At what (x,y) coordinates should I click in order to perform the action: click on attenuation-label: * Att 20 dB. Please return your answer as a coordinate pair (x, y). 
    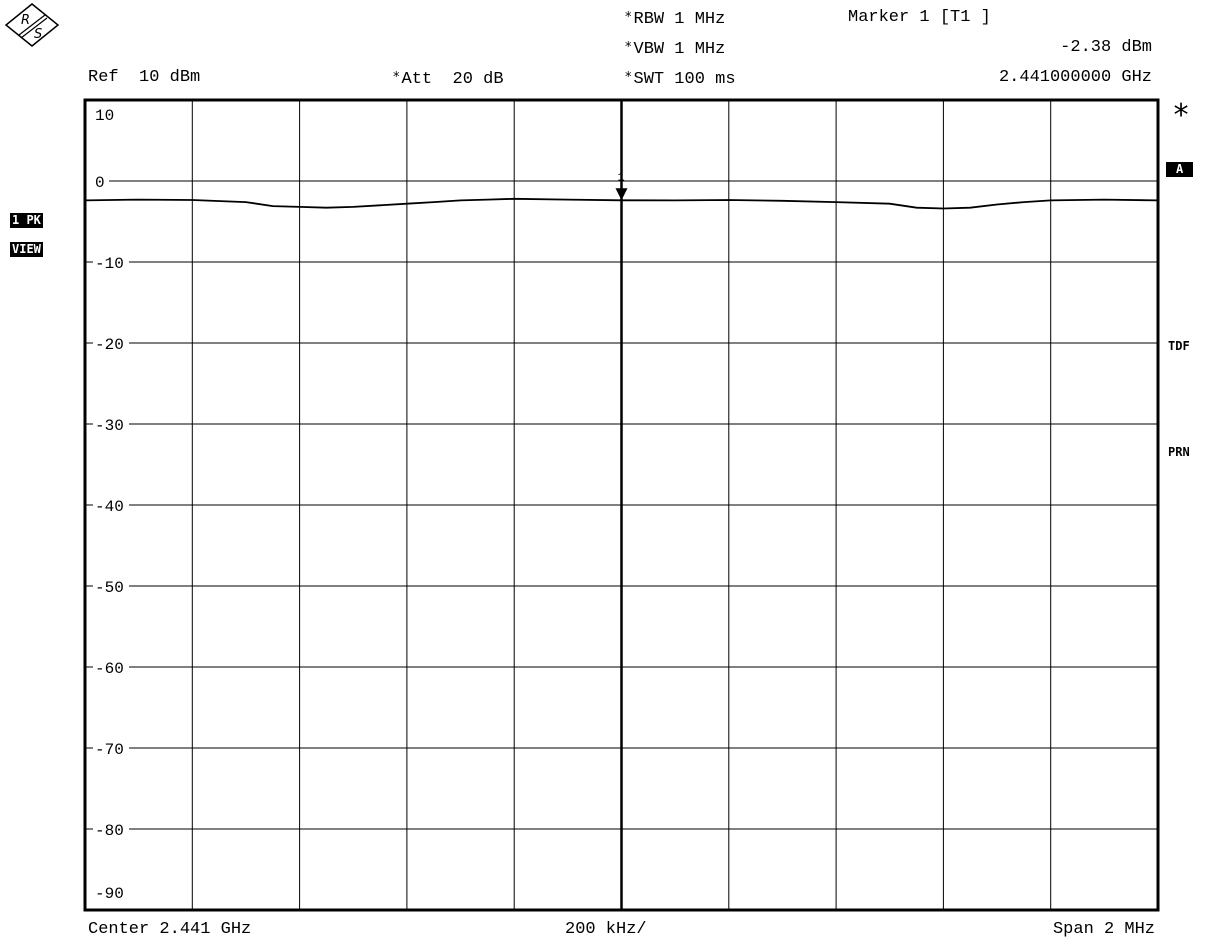
    Looking at the image, I should click on (448, 79).